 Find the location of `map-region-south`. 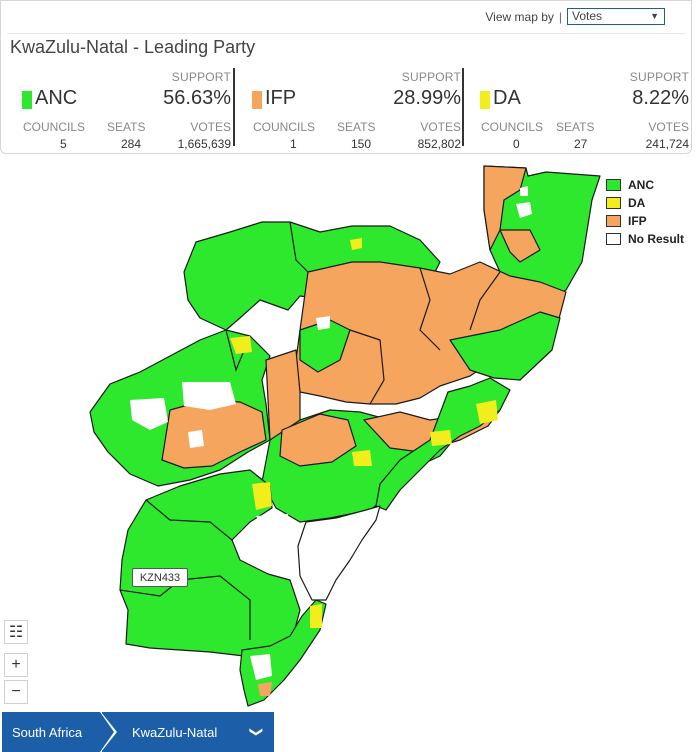

map-region-south is located at coordinates (283, 653).